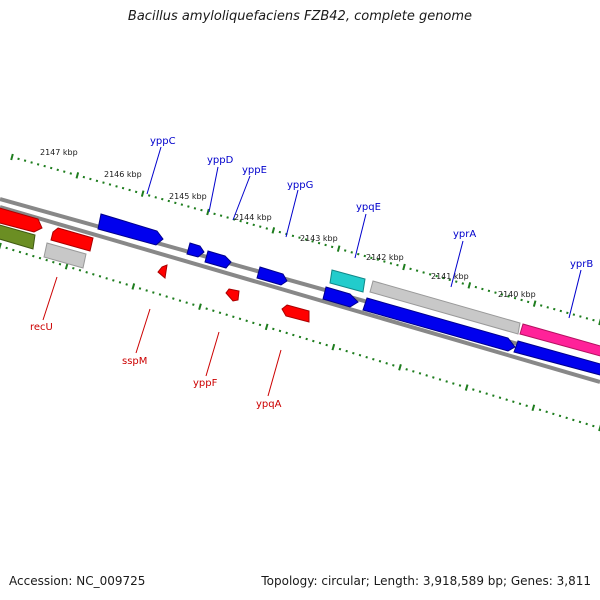 The height and width of the screenshot is (600, 600). Describe the element at coordinates (218, 259) in the screenshot. I see `gene-yppE` at that location.